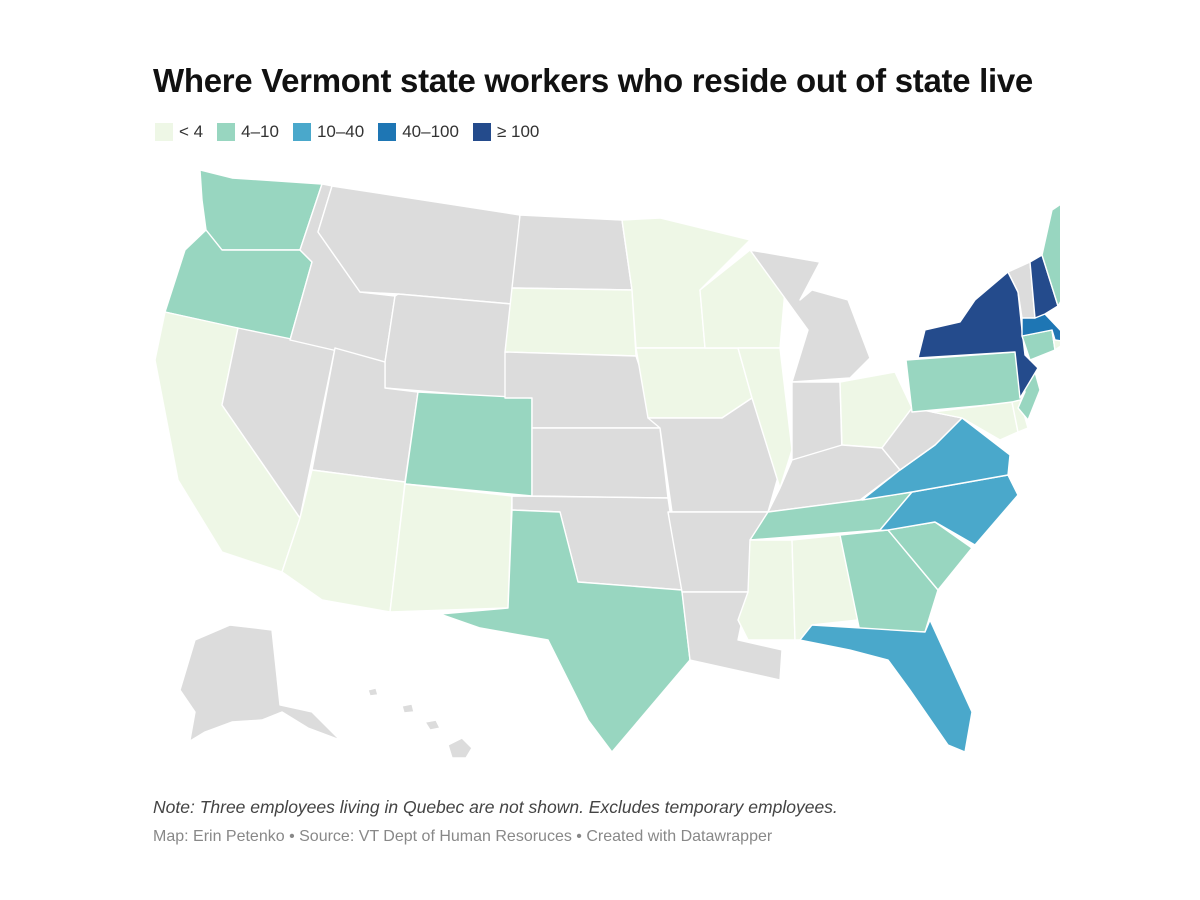 The height and width of the screenshot is (900, 1200). Describe the element at coordinates (448, 346) in the screenshot. I see `state-wyoming` at that location.